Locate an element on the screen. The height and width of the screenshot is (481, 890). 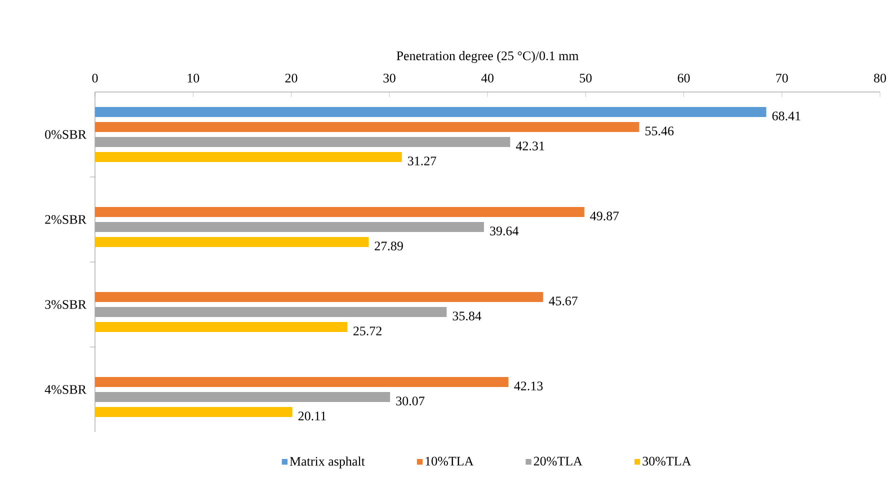
data-label: 45.67 is located at coordinates (563, 301).